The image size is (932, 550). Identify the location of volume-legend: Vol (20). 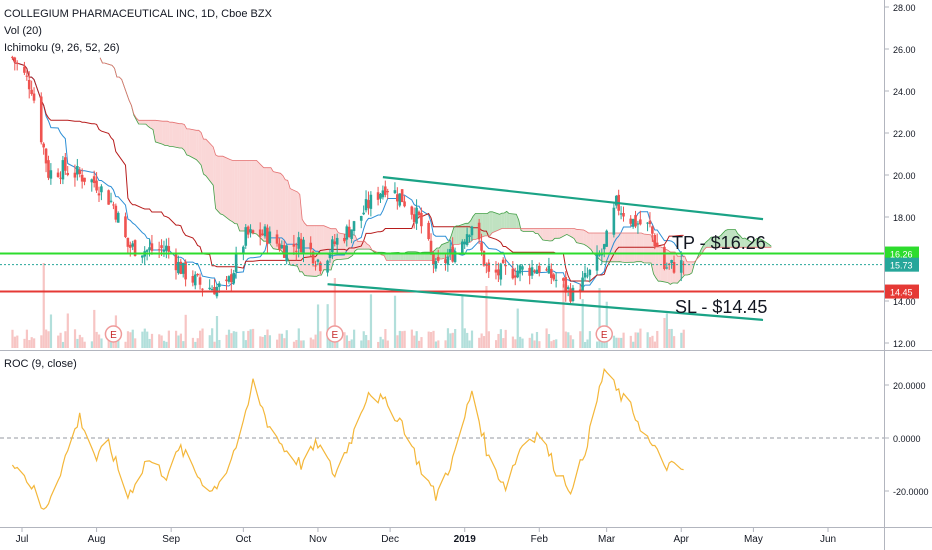
(23, 31).